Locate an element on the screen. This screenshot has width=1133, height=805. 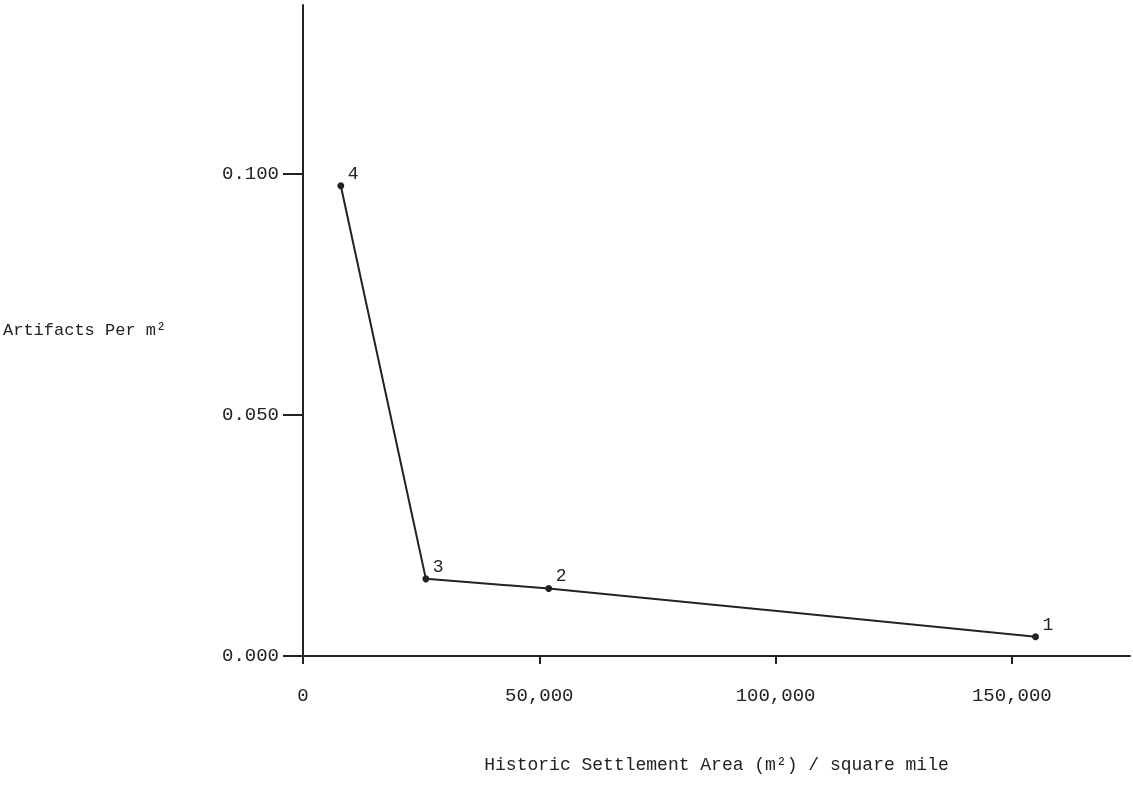
x-axis-title: Historic Settlement Area (m²) / square mile is located at coordinates (716, 765).